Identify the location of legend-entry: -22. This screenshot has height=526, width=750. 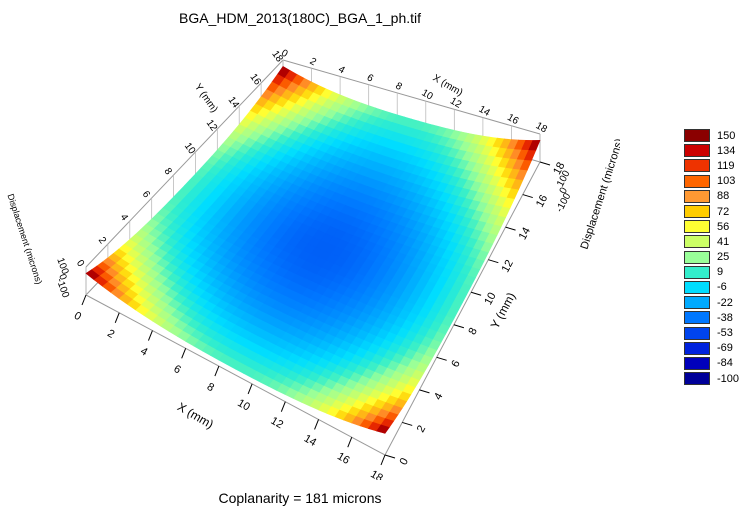
(717, 302).